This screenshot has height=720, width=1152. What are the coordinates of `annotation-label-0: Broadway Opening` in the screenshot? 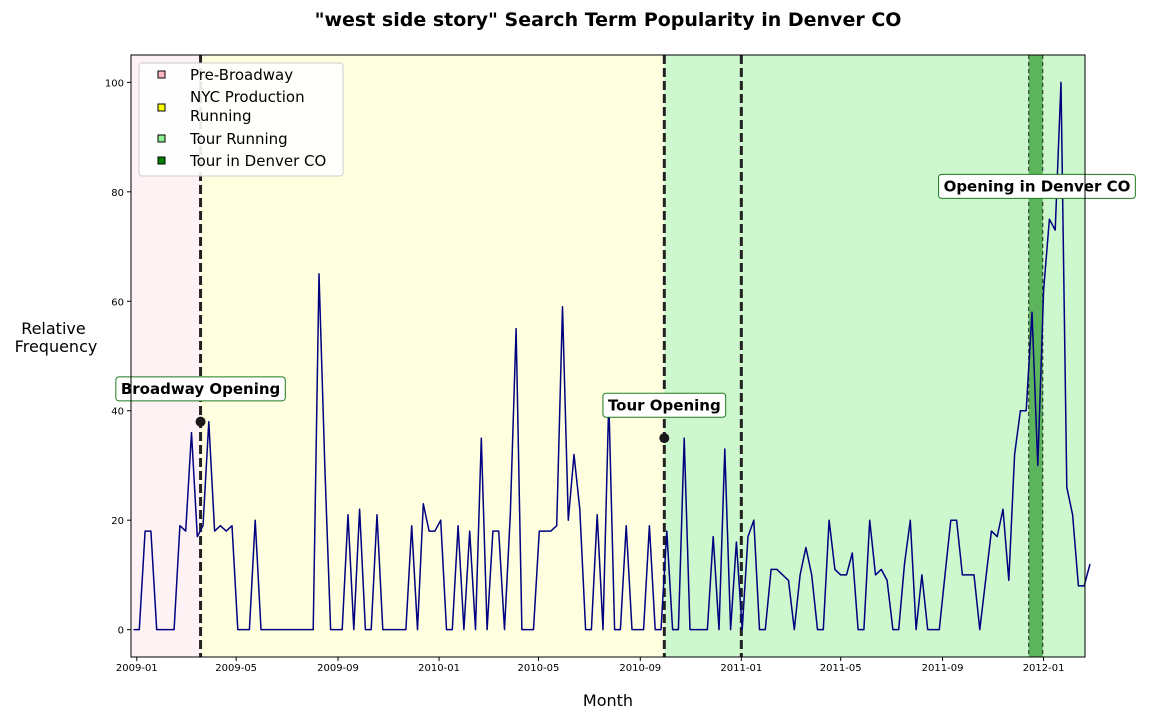 It's located at (200, 389).